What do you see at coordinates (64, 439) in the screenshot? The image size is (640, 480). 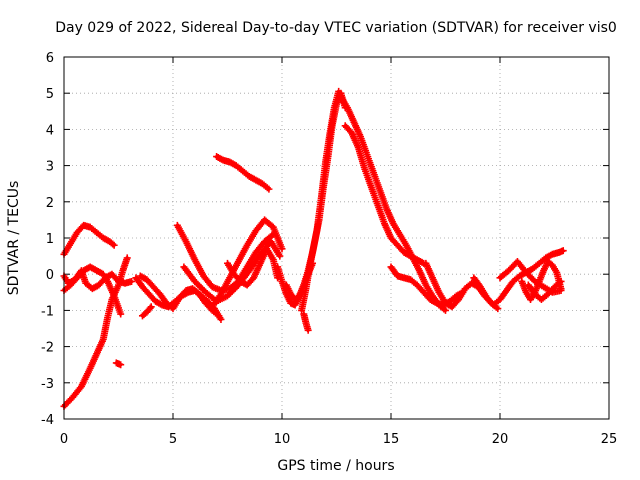 I see `x-tick-label: 0` at bounding box center [64, 439].